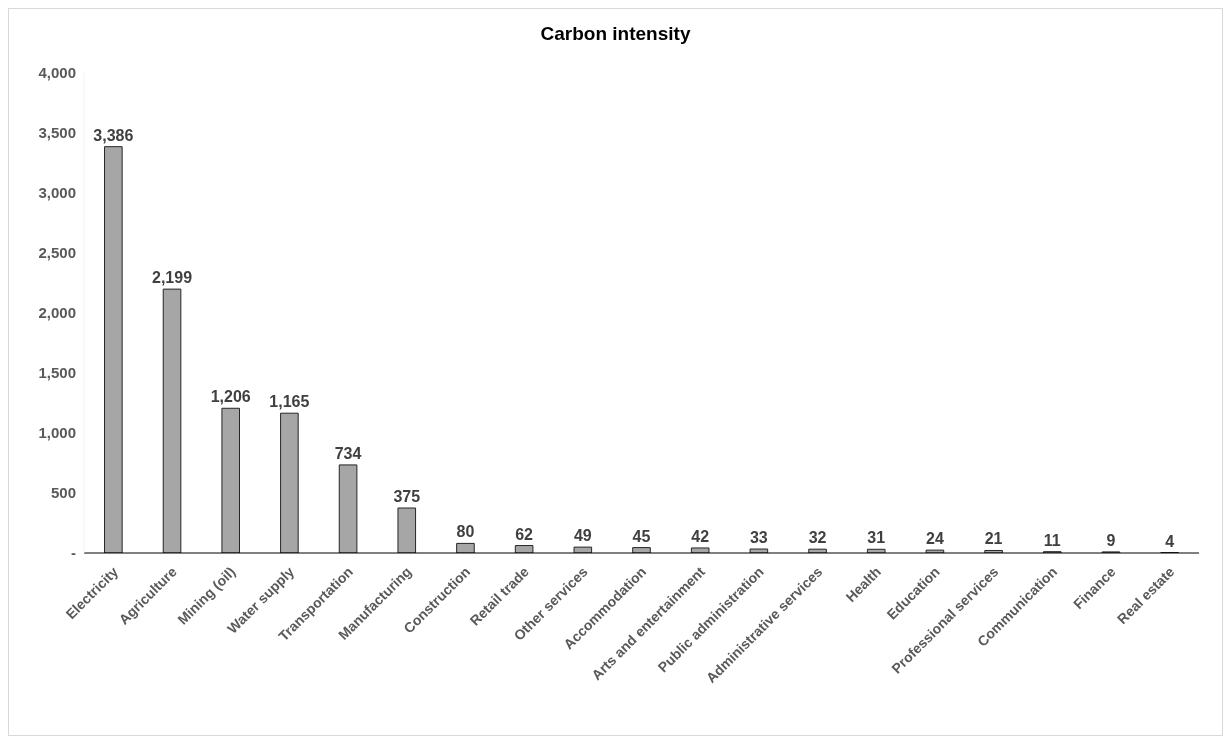  I want to click on y-tick-label: 2,000, so click(57, 313).